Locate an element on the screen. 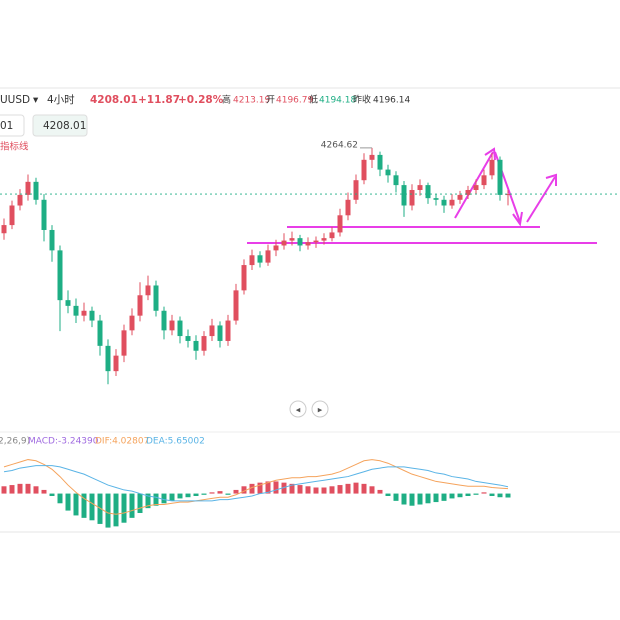  nav-prev is located at coordinates (298, 409).